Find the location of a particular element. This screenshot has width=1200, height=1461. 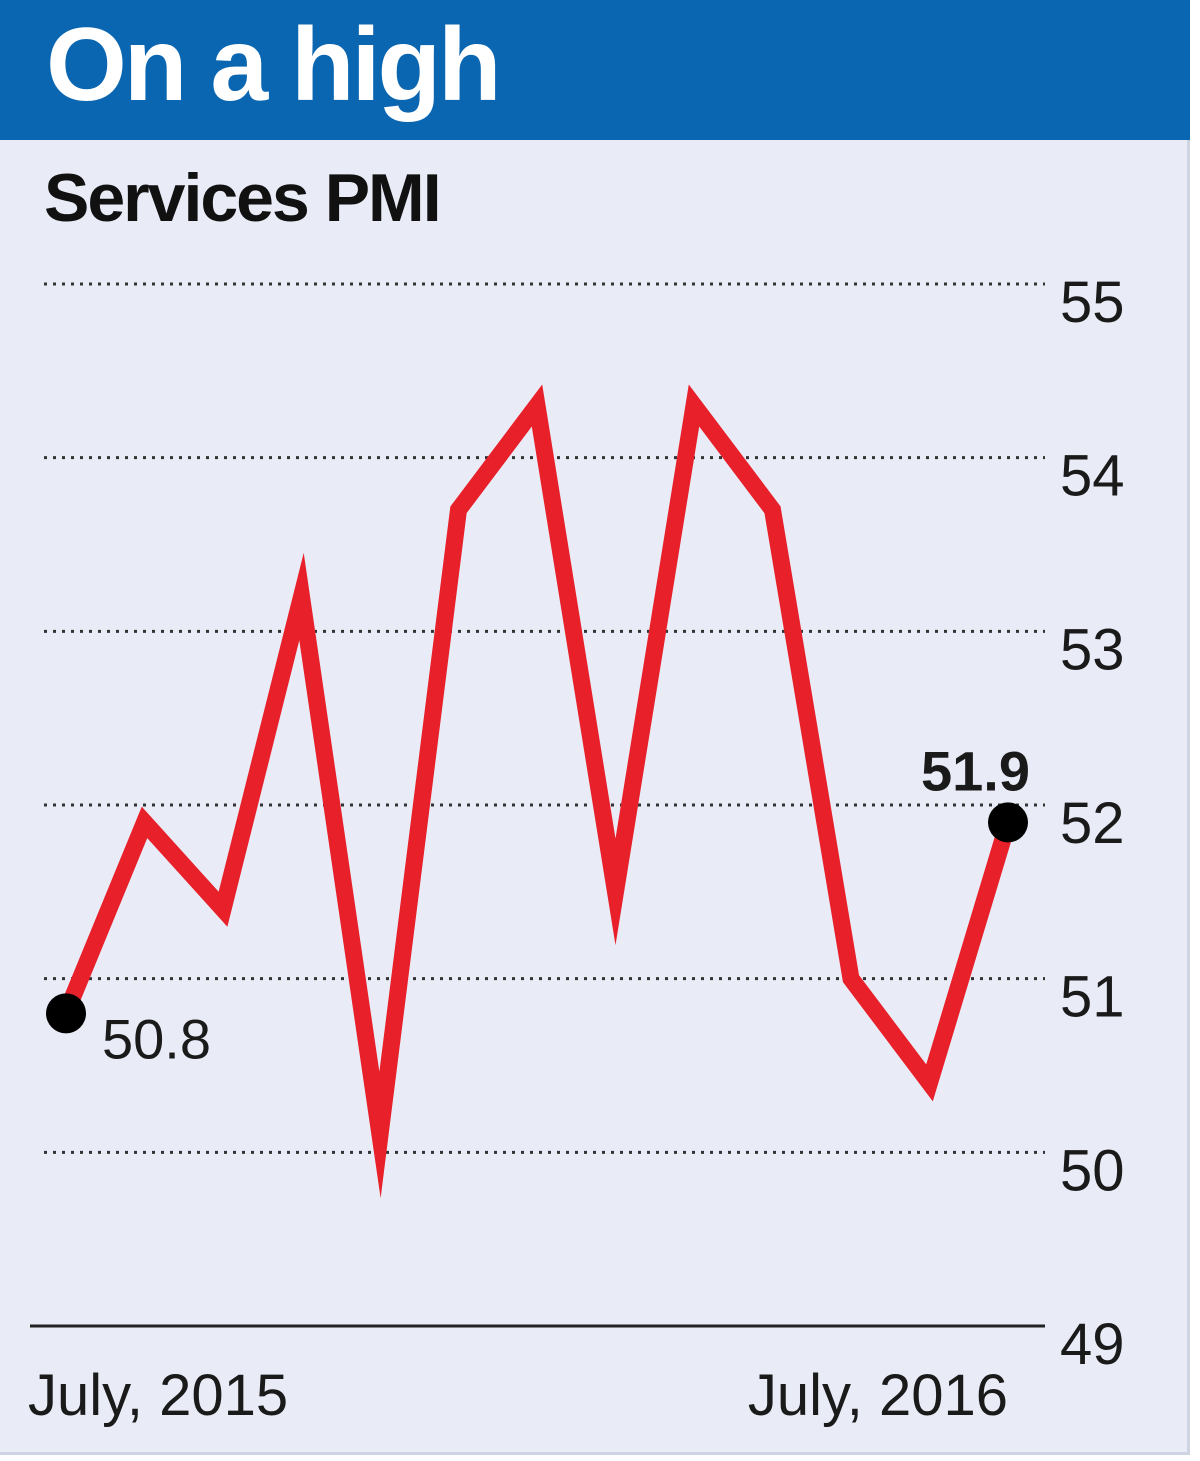

header-band: On a high is located at coordinates (595, 70).